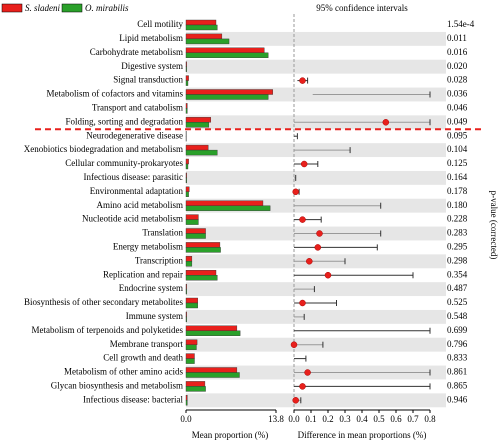  Describe the element at coordinates (457, 246) in the screenshot. I see `p-value: 0.295` at that location.